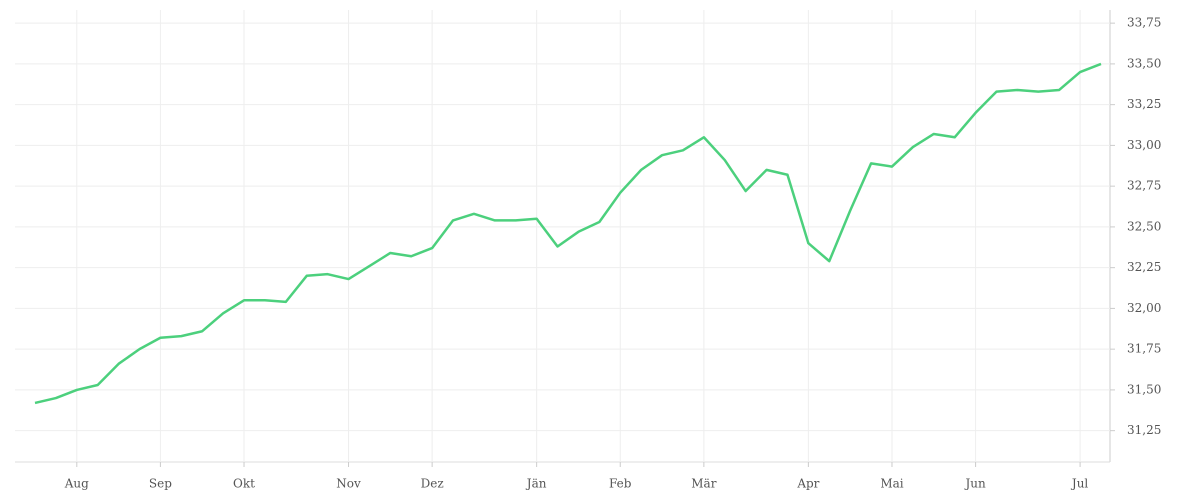 Image resolution: width=1200 pixels, height=504 pixels. What do you see at coordinates (1144, 23) in the screenshot?
I see `y-tick-label: 33,75` at bounding box center [1144, 23].